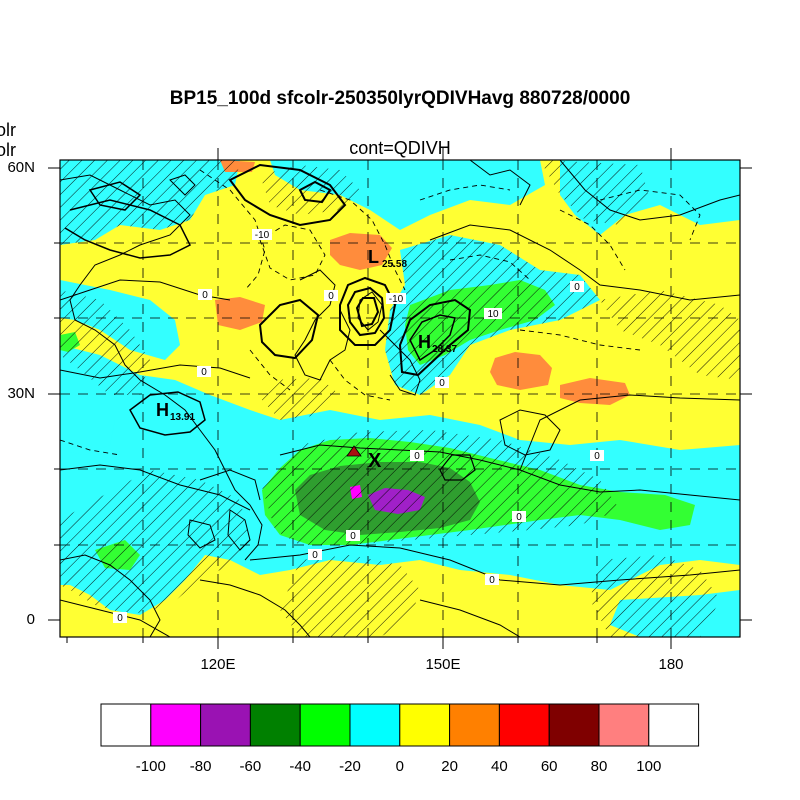 The height and width of the screenshot is (800, 800). I want to click on lon-label-180: 180, so click(671, 664).